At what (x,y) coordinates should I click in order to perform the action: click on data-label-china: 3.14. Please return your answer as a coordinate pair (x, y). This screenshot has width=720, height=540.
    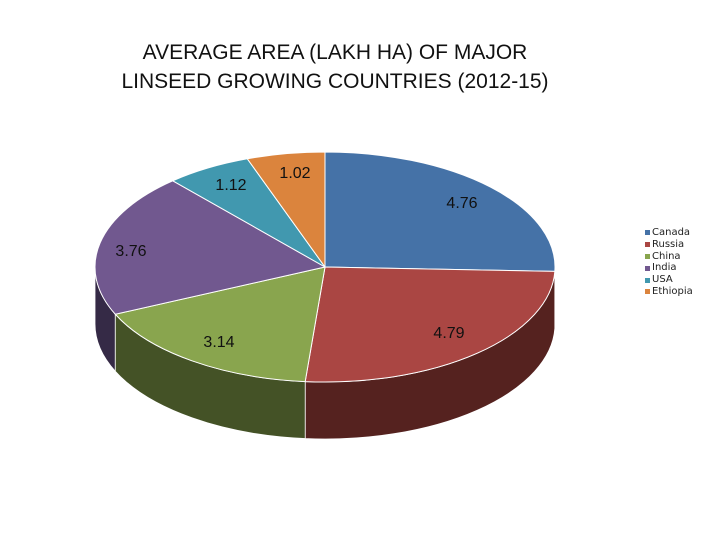
    Looking at the image, I should click on (218, 342).